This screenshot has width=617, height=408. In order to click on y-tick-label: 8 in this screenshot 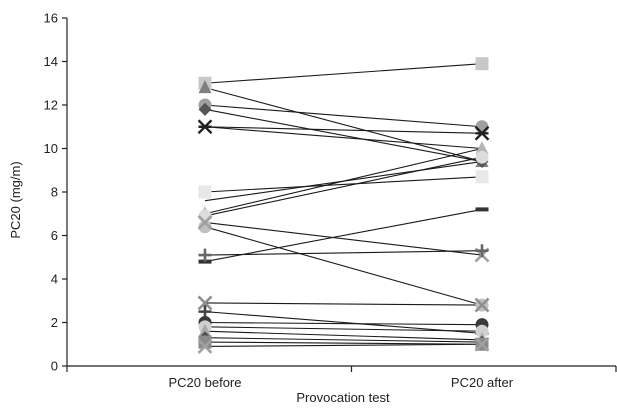, I will do `click(54, 192)`.